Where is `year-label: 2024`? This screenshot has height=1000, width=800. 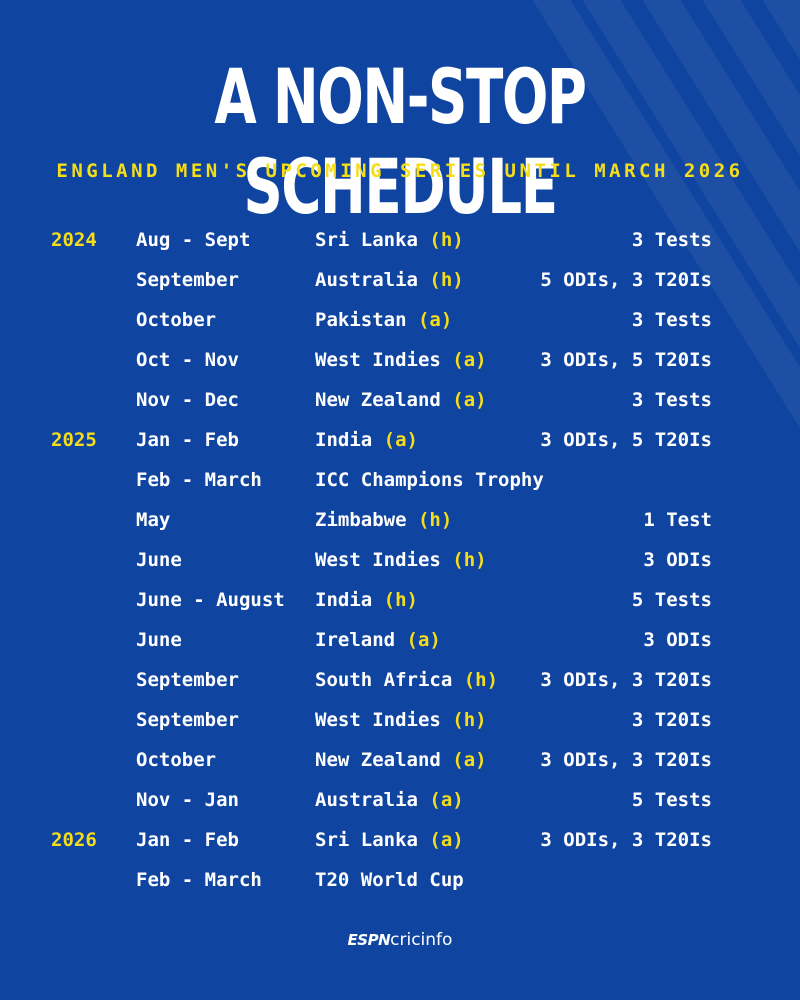
year-label: 2024 is located at coordinates (74, 240).